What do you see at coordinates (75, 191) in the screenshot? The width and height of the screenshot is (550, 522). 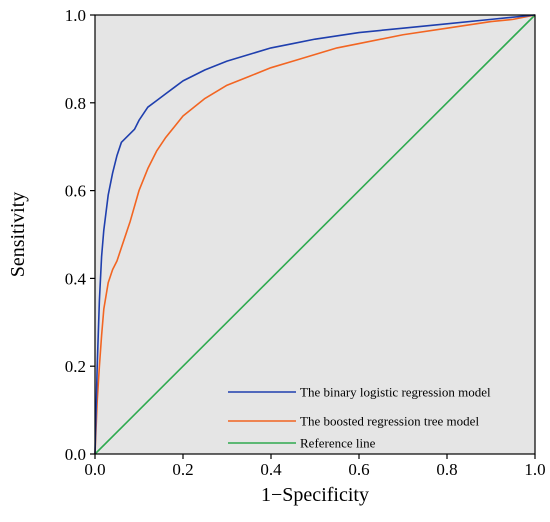 I see `y-tick-label: 0.6` at bounding box center [75, 191].